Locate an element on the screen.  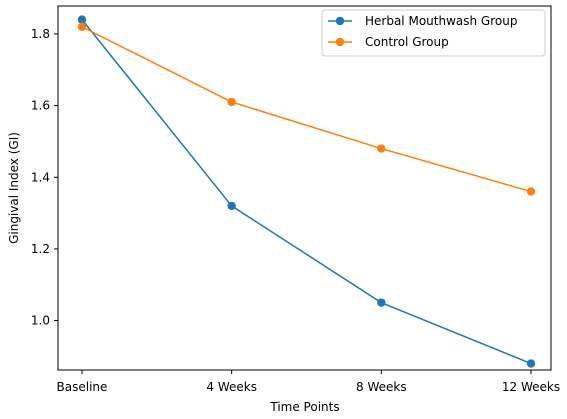
legend-label: Control Group is located at coordinates (407, 42).